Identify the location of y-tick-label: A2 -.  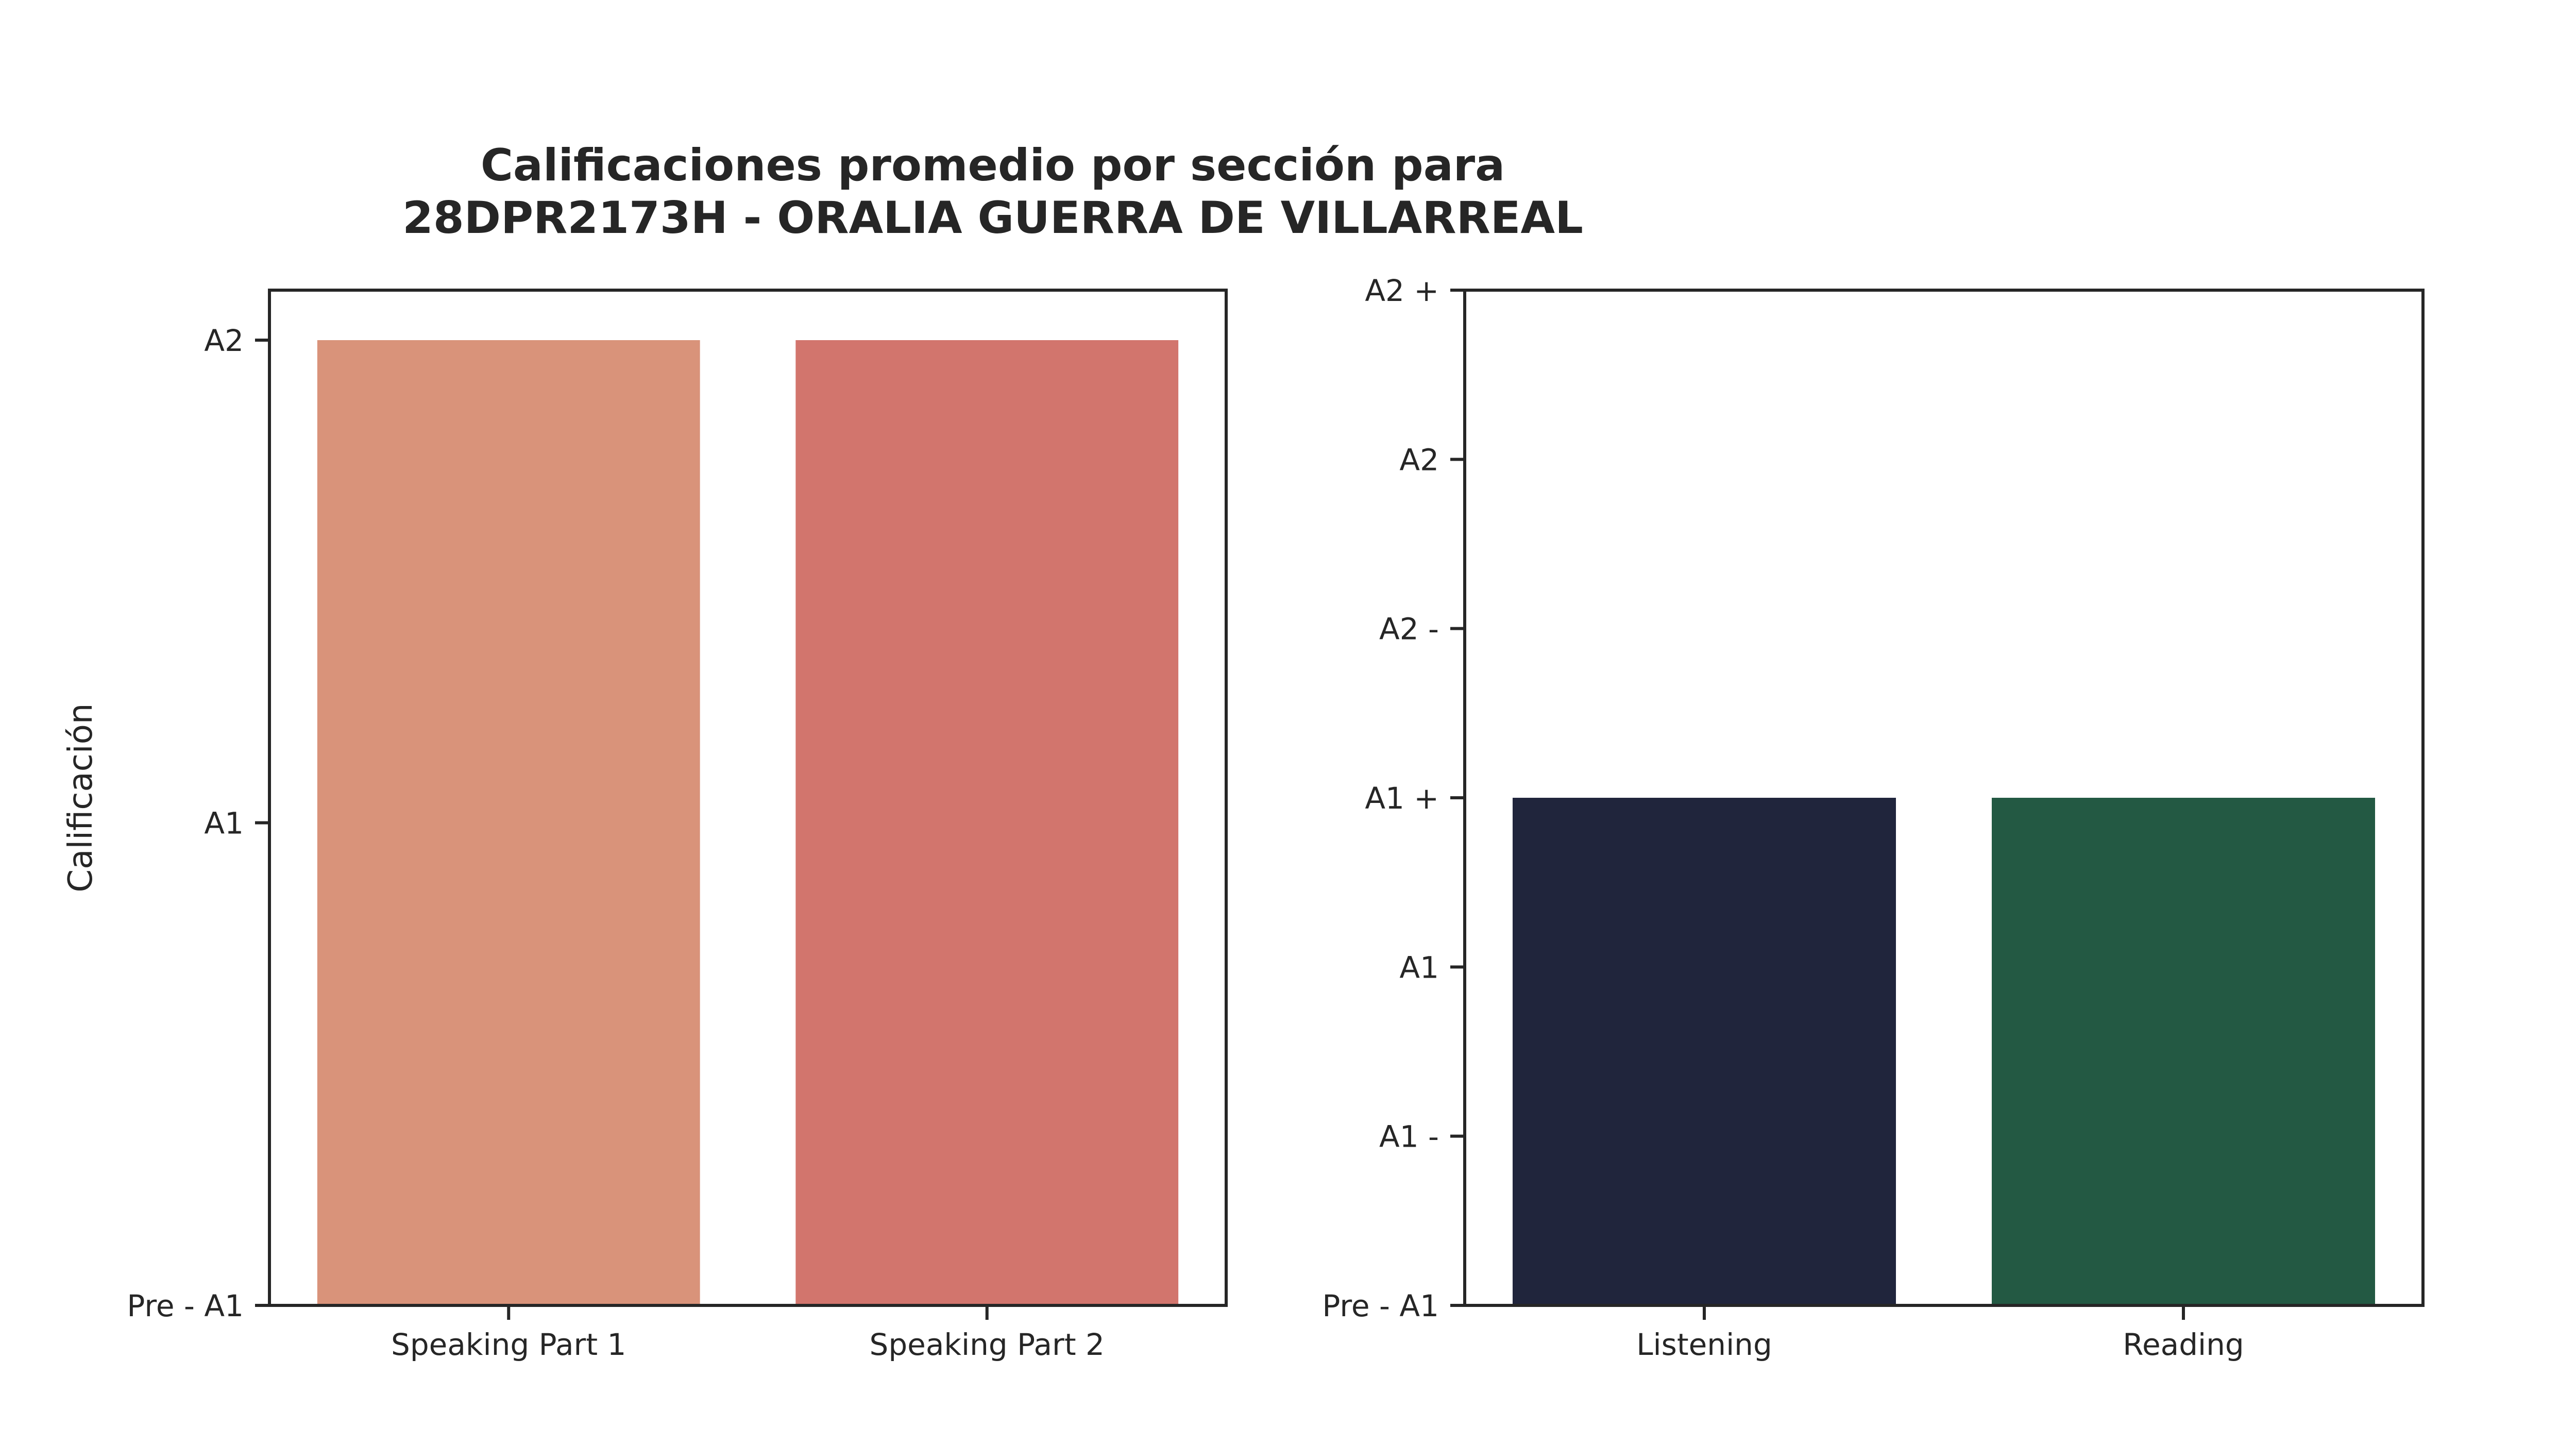
(1409, 629).